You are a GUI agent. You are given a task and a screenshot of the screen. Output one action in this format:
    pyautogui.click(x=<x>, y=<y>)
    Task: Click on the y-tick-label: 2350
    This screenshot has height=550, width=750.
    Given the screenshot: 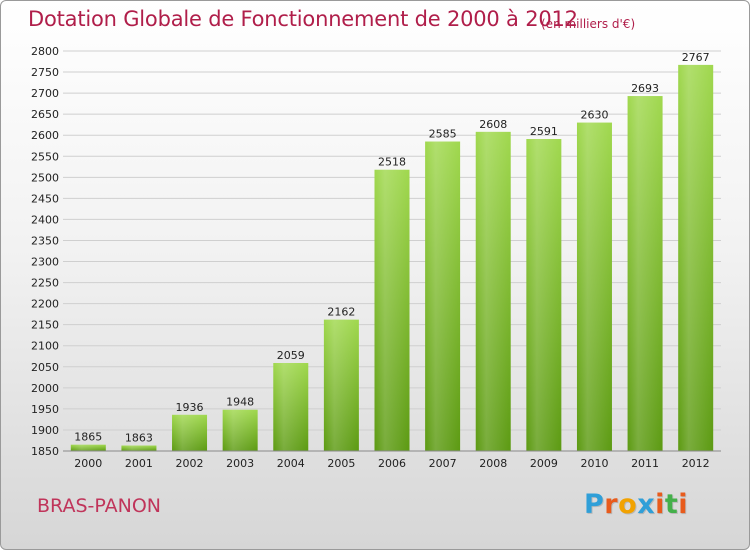 What is the action you would take?
    pyautogui.click(x=45, y=240)
    